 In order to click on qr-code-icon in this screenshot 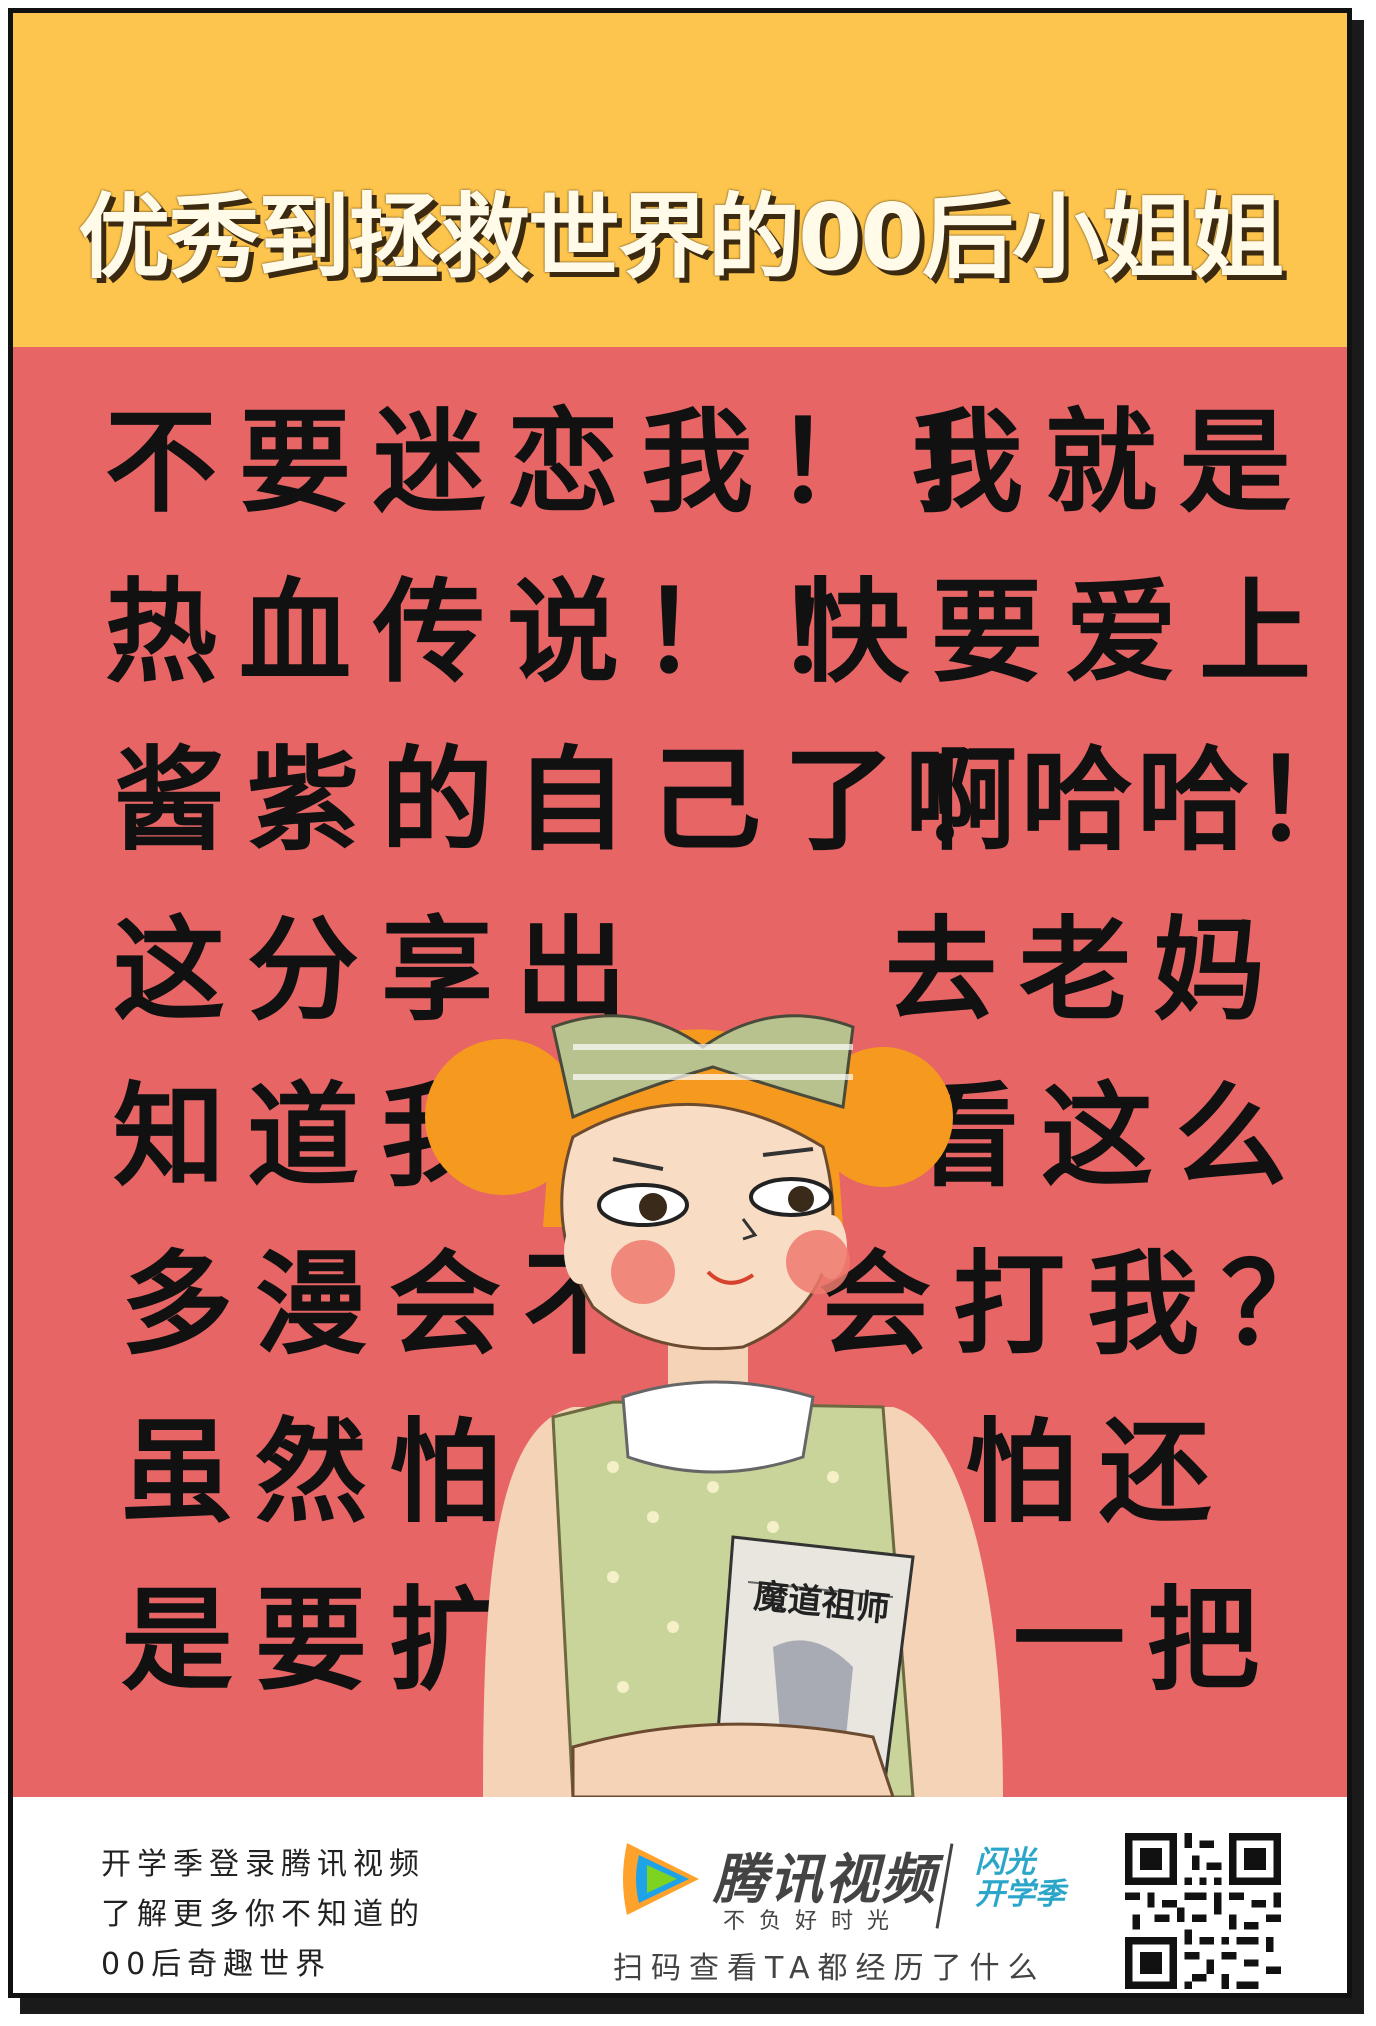, I will do `click(1203, 1911)`.